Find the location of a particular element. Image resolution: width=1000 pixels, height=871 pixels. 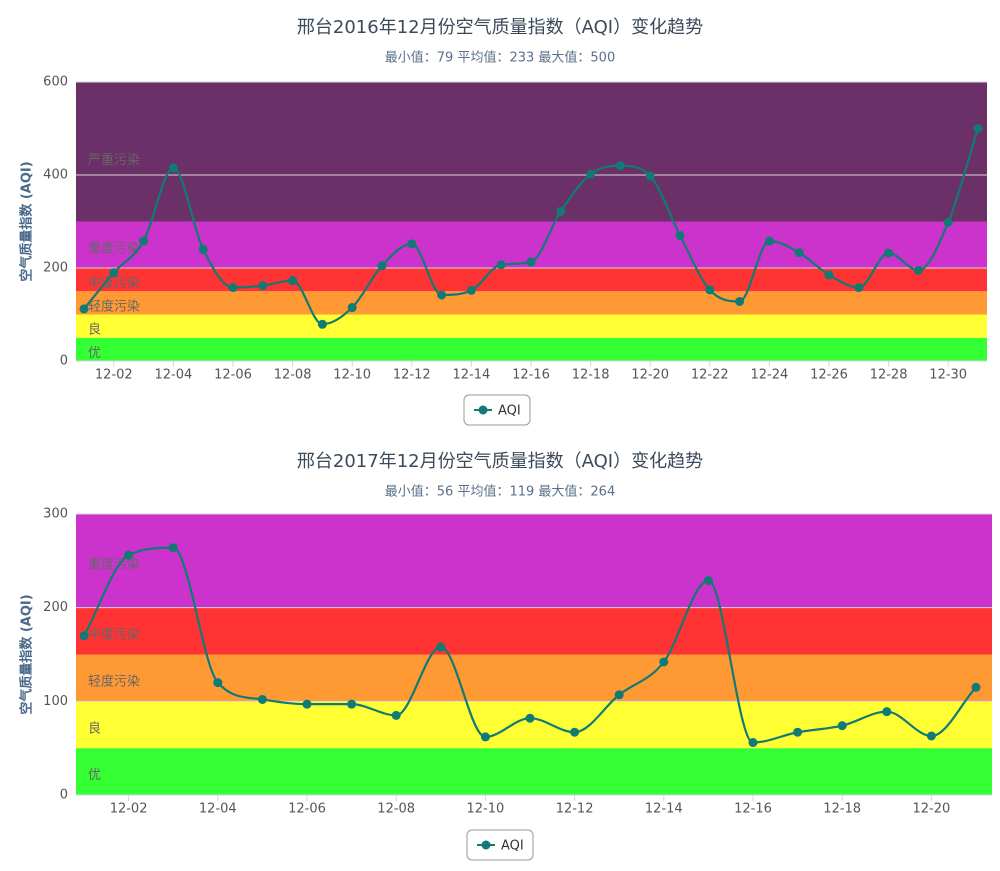

x-tick-label: 12-12 is located at coordinates (412, 375).